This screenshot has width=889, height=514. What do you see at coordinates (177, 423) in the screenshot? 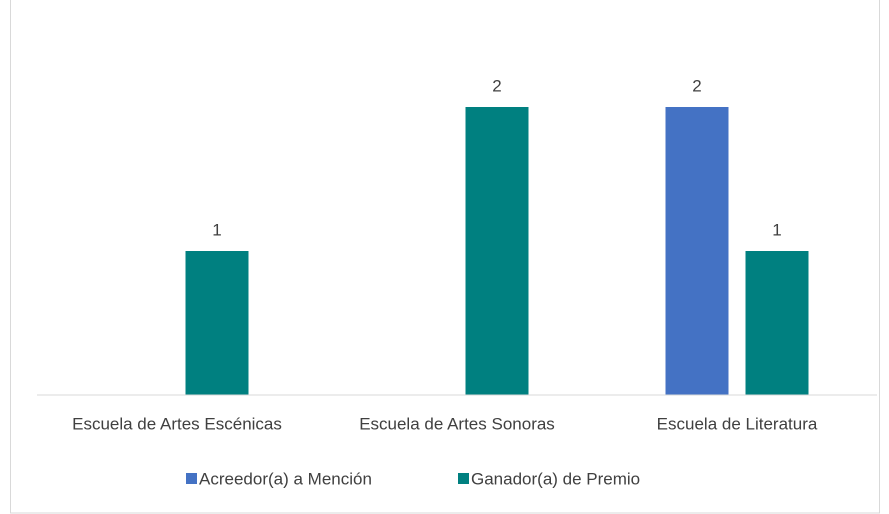
I see `x-tick-label: Escuela de Artes Escénicas` at bounding box center [177, 423].